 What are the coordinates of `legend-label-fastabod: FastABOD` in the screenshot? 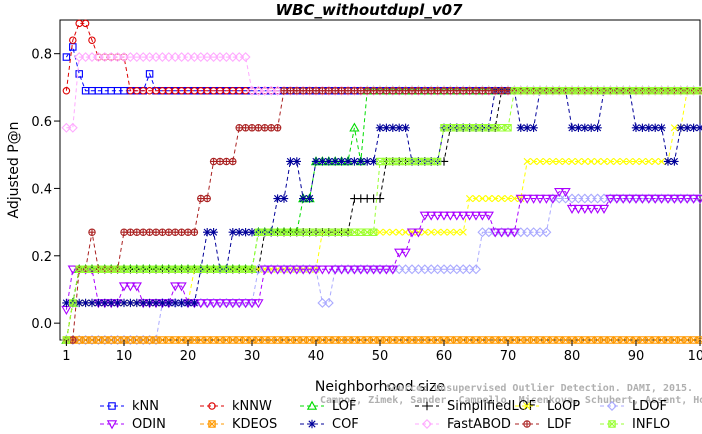 It's located at (479, 424).